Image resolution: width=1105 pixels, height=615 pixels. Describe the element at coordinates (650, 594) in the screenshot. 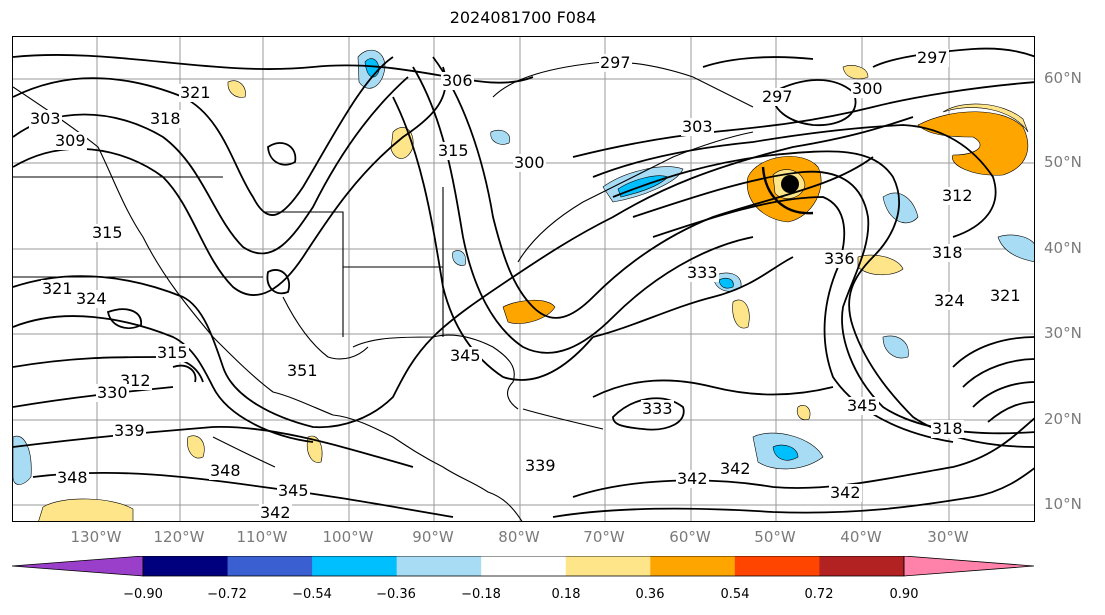

I see `colorbar-tick: 0.36` at that location.